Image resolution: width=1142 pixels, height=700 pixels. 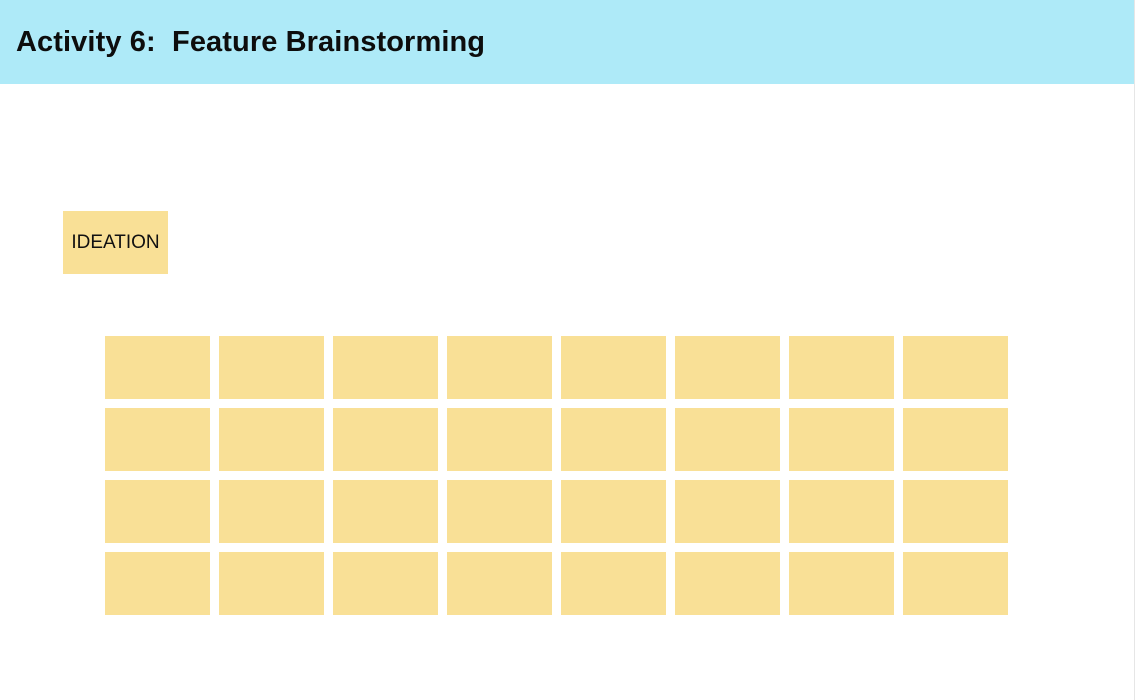 I want to click on activity-header: Activity 6: Feature Brainstorming, so click(x=567, y=42).